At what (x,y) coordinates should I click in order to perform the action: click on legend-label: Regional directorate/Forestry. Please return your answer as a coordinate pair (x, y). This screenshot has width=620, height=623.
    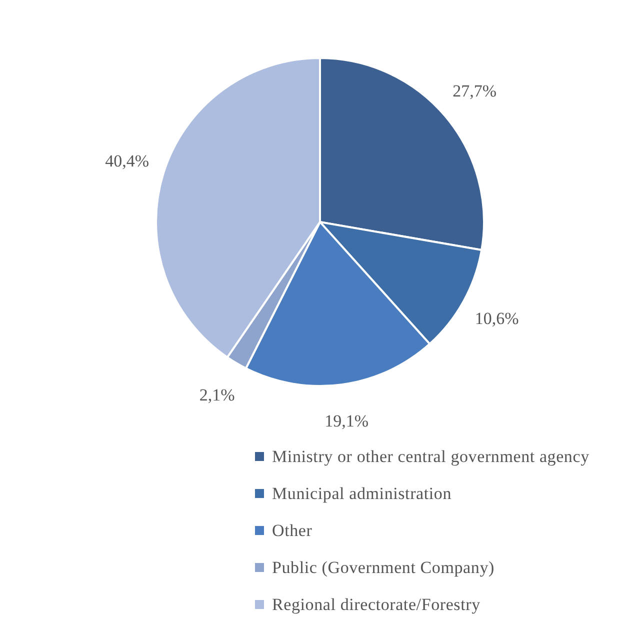
    Looking at the image, I should click on (376, 604).